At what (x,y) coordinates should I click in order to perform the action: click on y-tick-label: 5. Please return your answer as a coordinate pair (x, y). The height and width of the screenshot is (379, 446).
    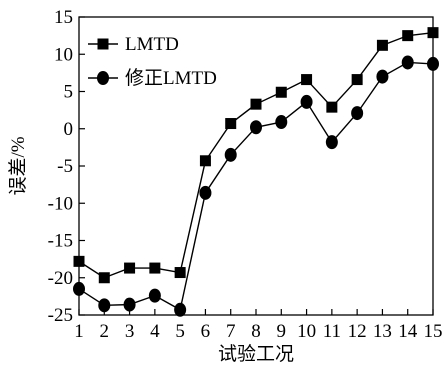
    Looking at the image, I should click on (69, 92).